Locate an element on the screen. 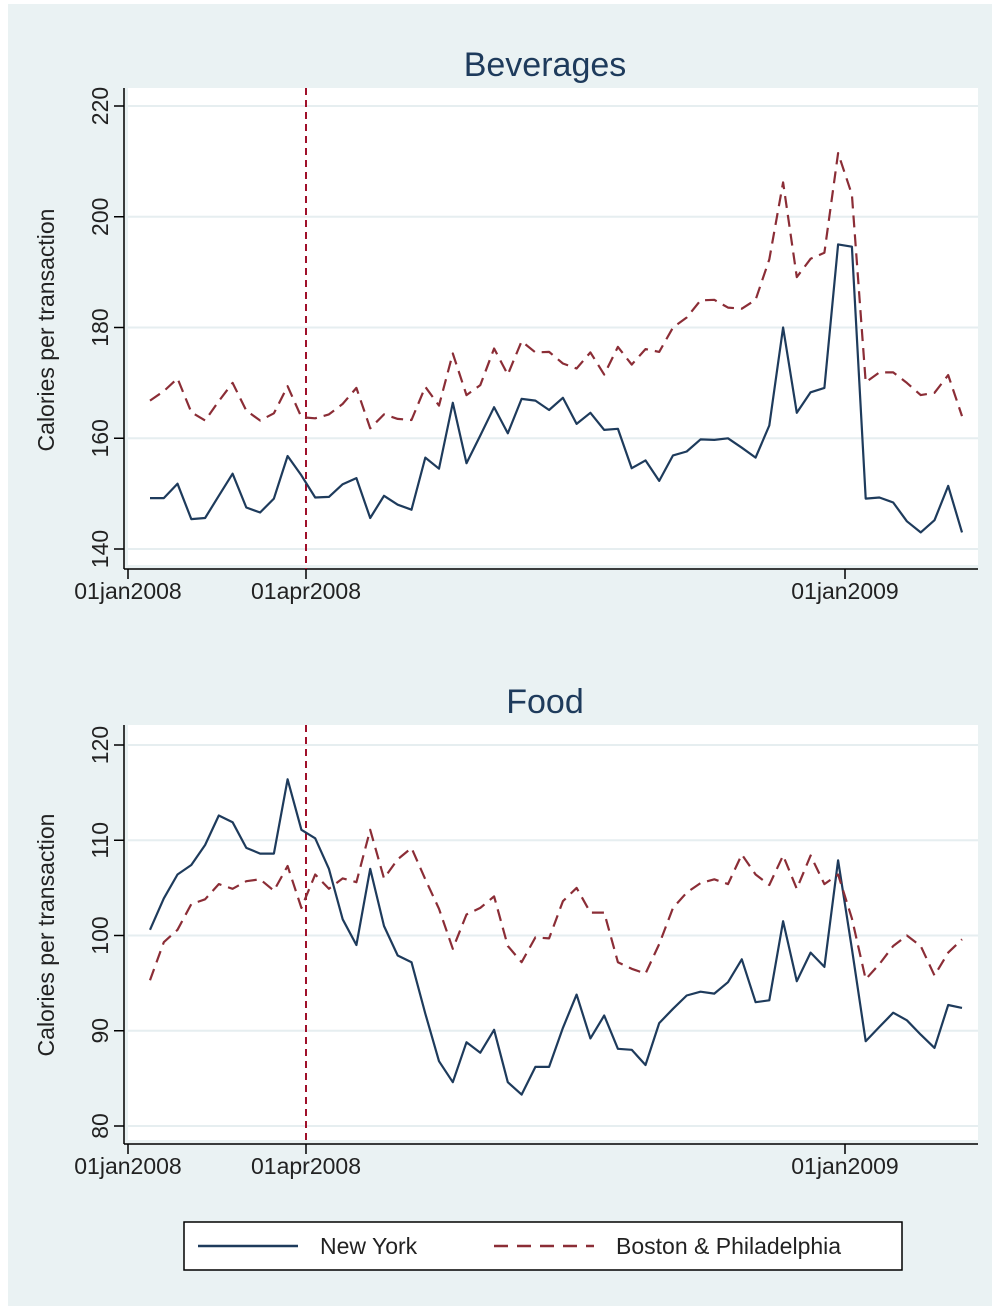  y-tick-label: 120 is located at coordinates (100, 745).